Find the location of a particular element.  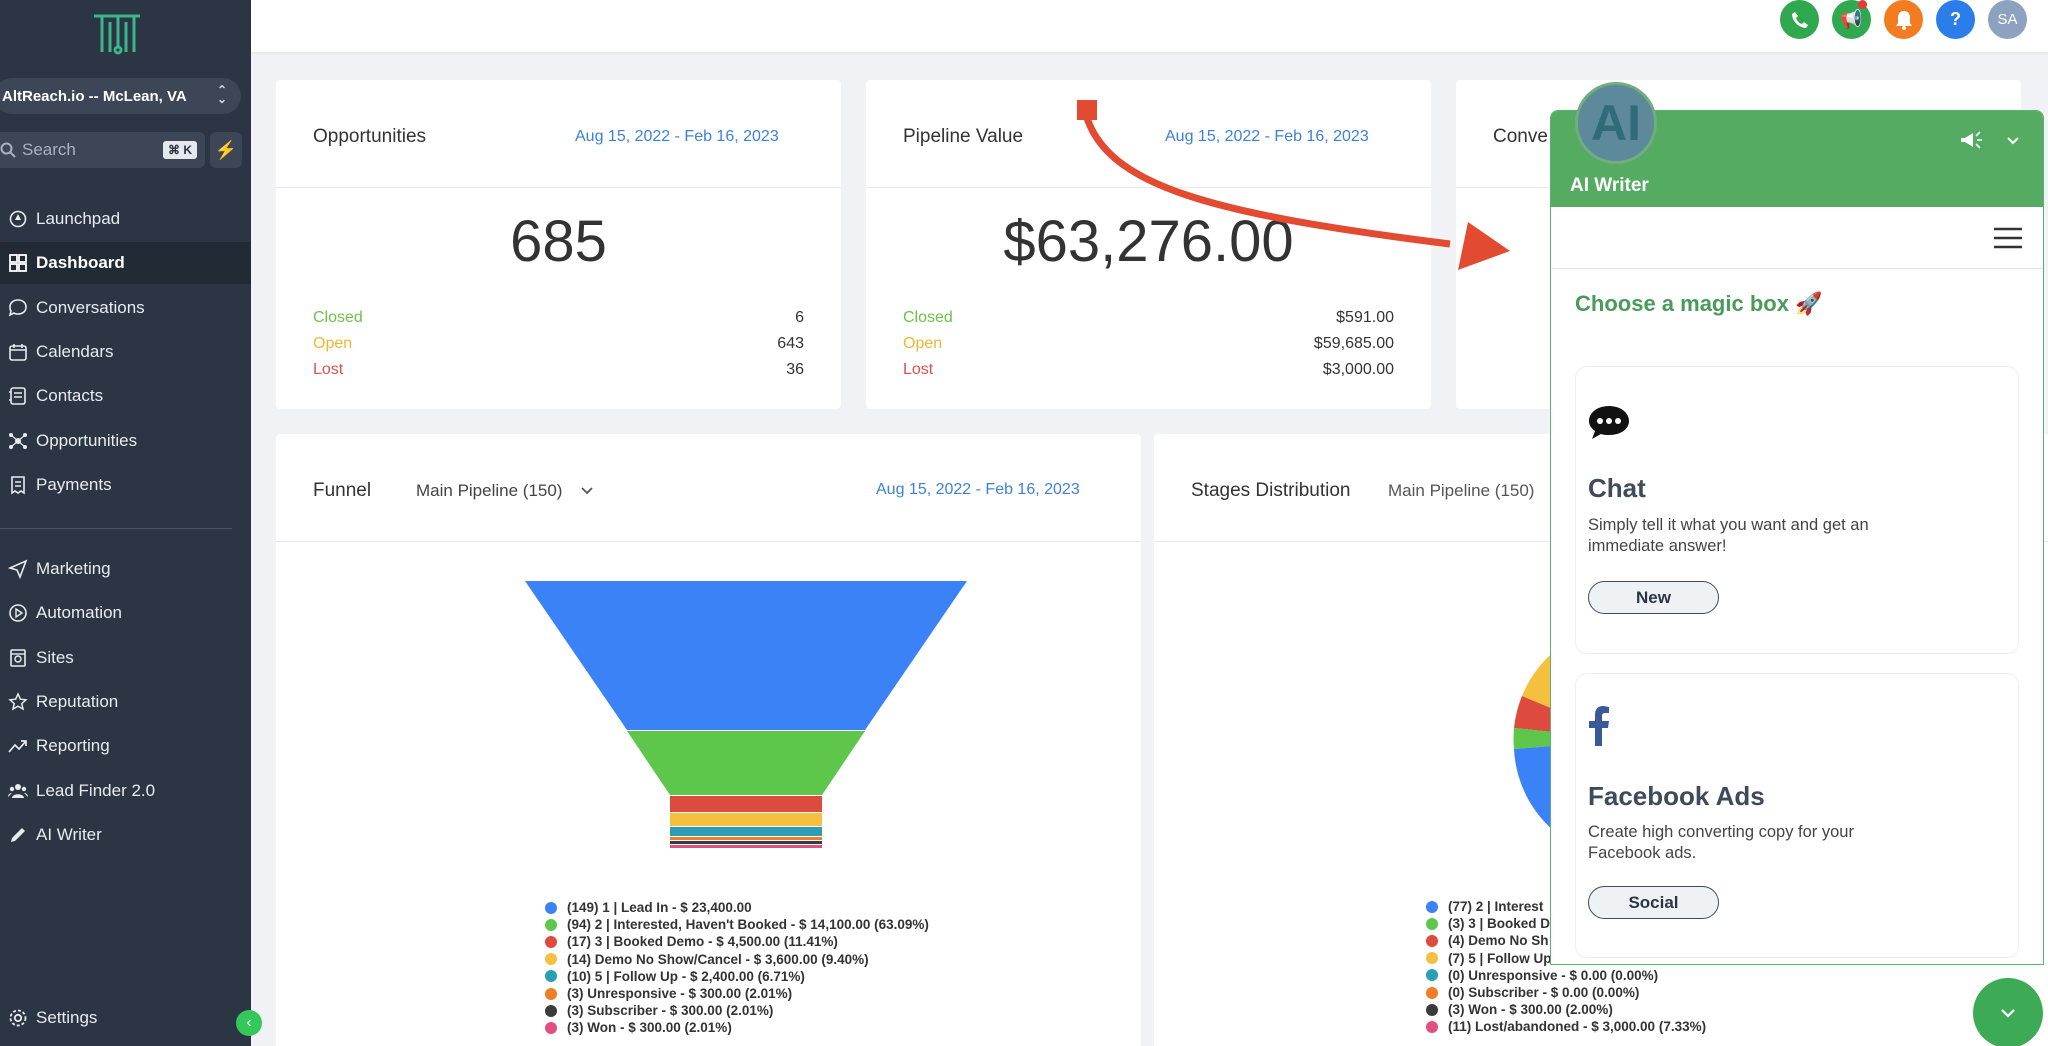

network-icon is located at coordinates (18, 441).